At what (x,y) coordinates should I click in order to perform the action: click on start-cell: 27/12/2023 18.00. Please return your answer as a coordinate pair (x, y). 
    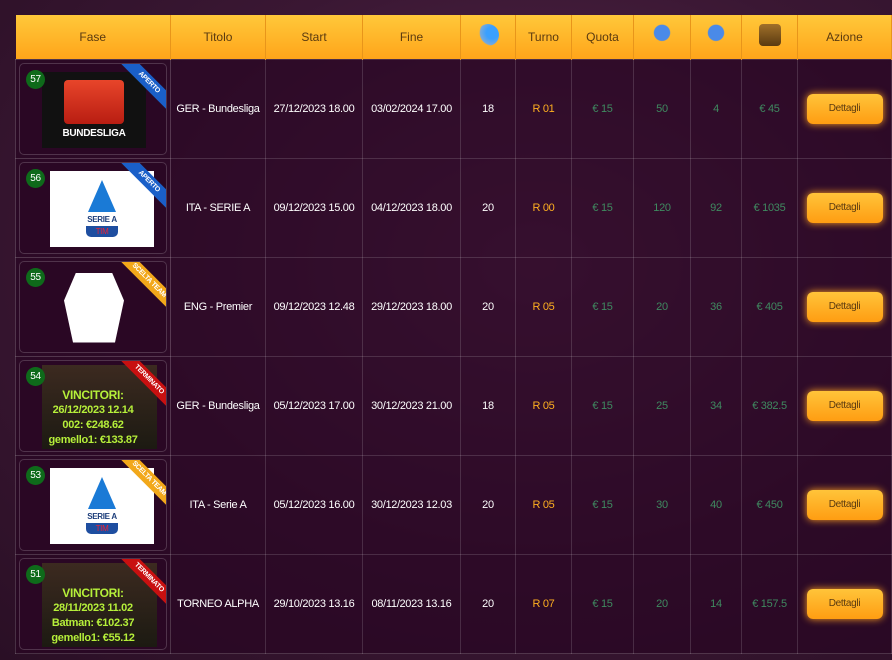
    Looking at the image, I should click on (314, 108).